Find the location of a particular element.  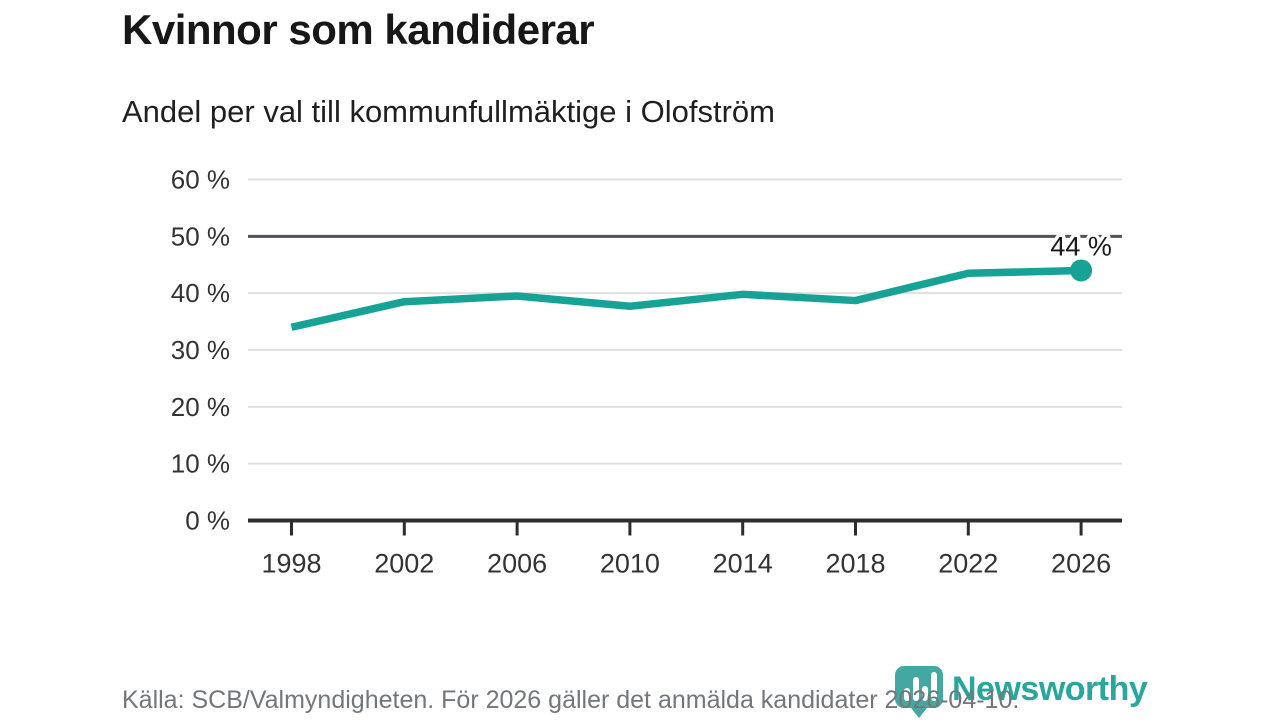

x-tick-label: 2026 is located at coordinates (1081, 564).